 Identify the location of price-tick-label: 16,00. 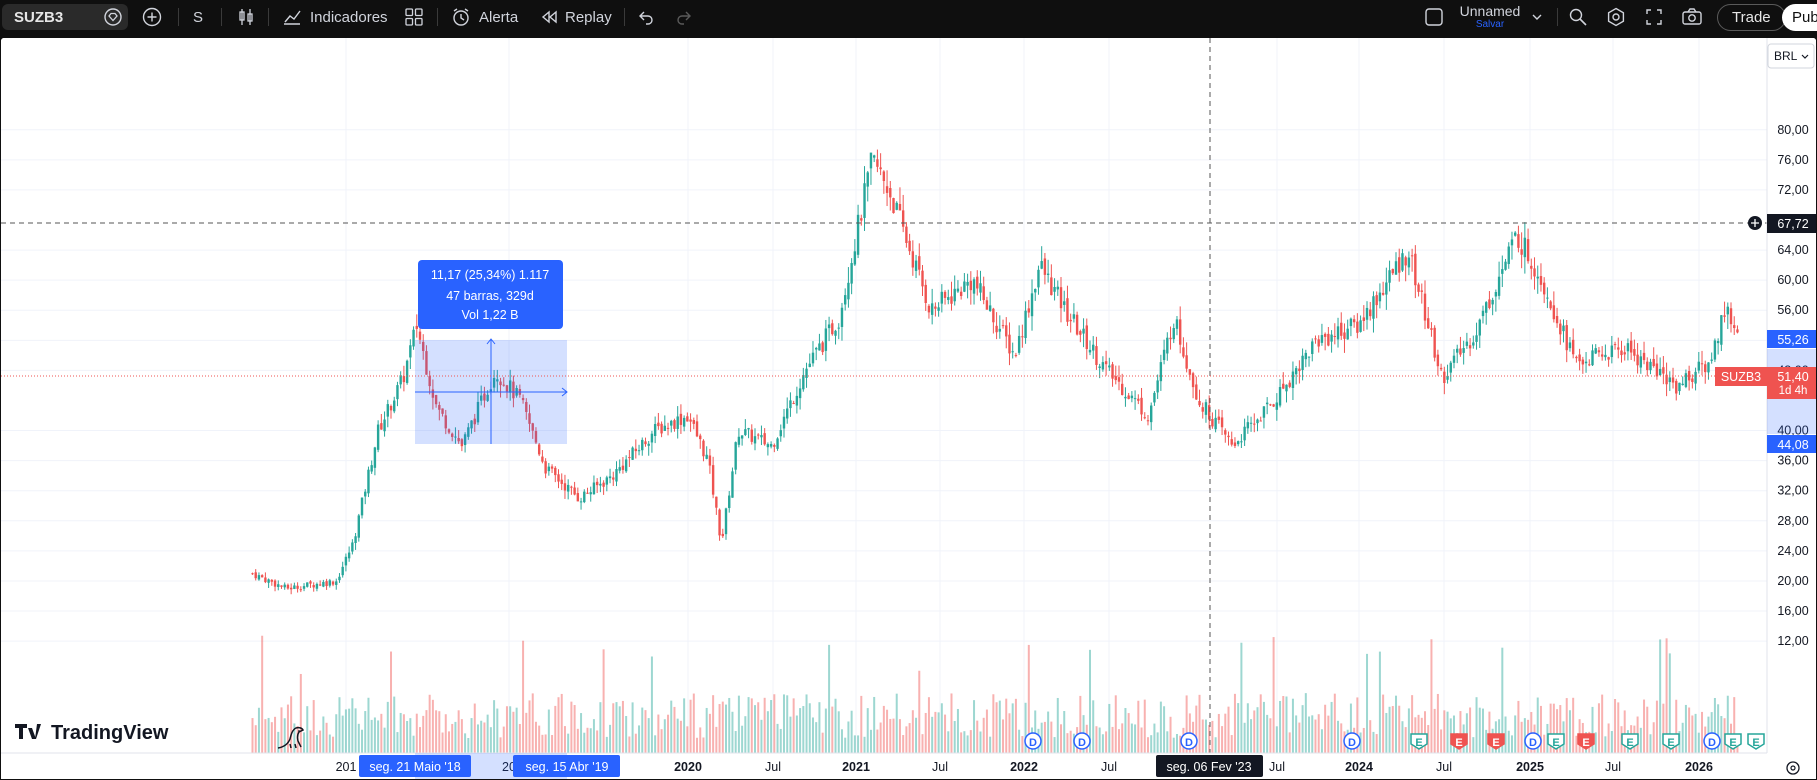
(1792, 611).